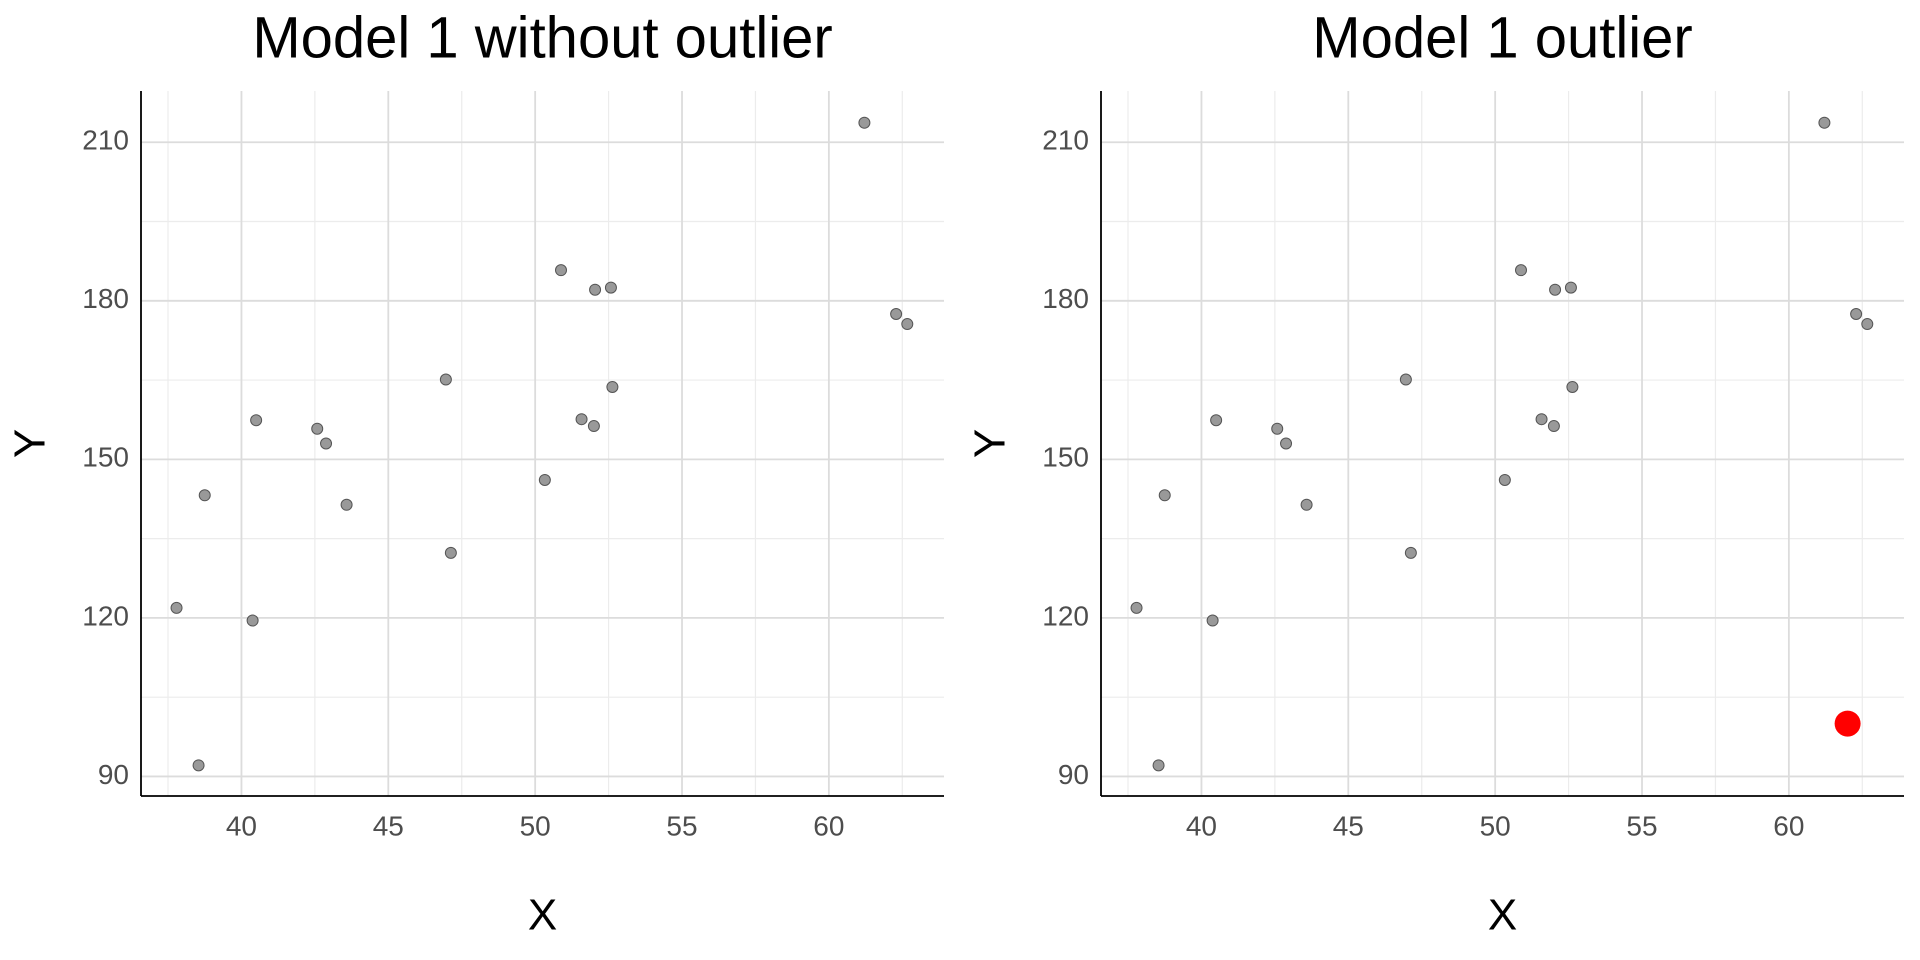 This screenshot has width=1920, height=960. I want to click on outlier-point, so click(1847, 723).